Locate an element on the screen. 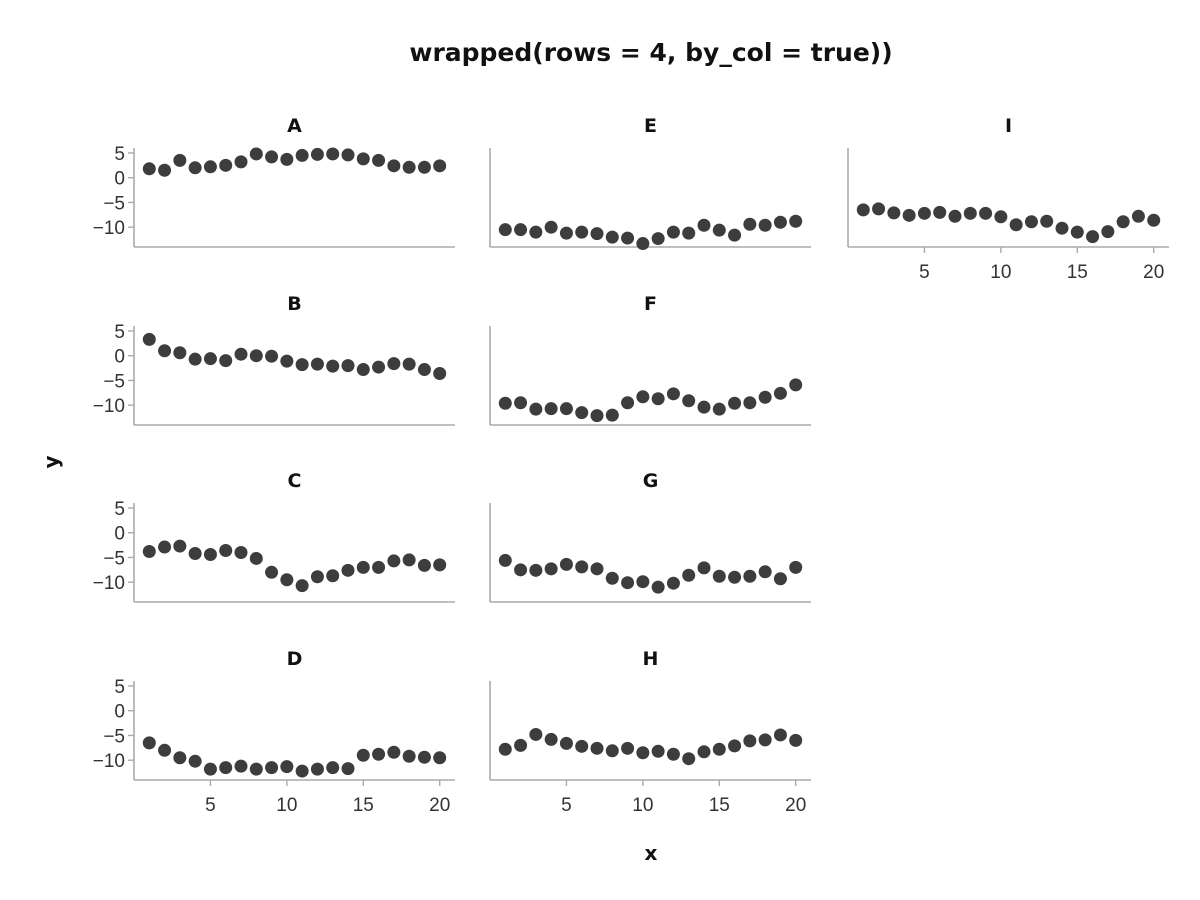 The width and height of the screenshot is (1200, 900). x-tick-label-d: 10 is located at coordinates (286, 805).